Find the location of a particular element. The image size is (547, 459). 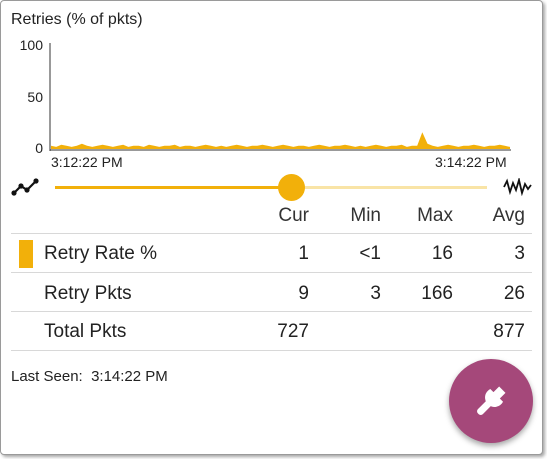

slider-thumb is located at coordinates (291, 187).